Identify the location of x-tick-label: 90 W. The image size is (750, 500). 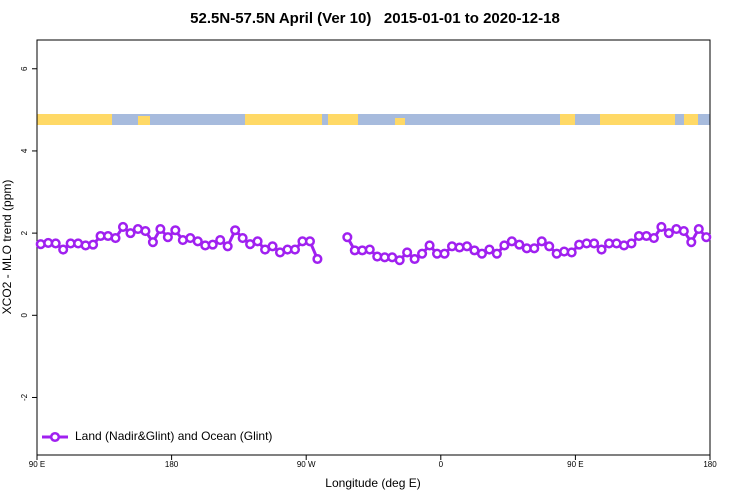
(306, 464).